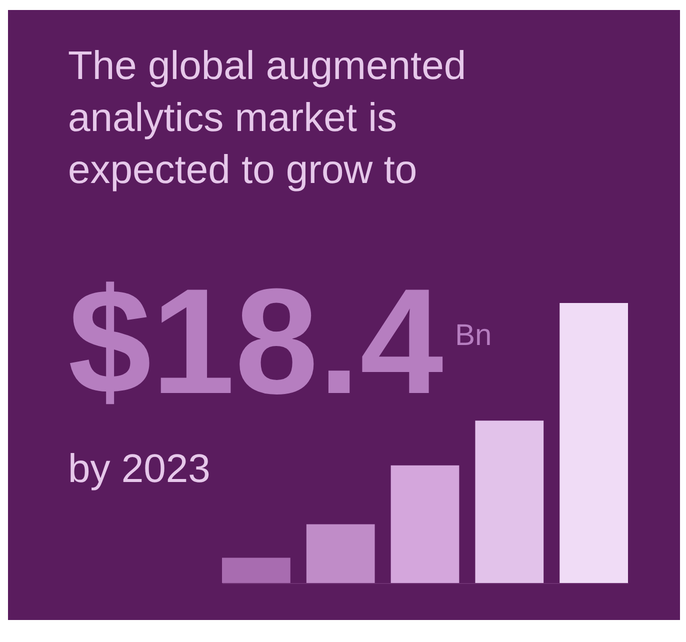 This screenshot has height=642, width=686. Describe the element at coordinates (267, 118) in the screenshot. I see `chart-title: The global augmented analytics market is expected to grow to` at that location.